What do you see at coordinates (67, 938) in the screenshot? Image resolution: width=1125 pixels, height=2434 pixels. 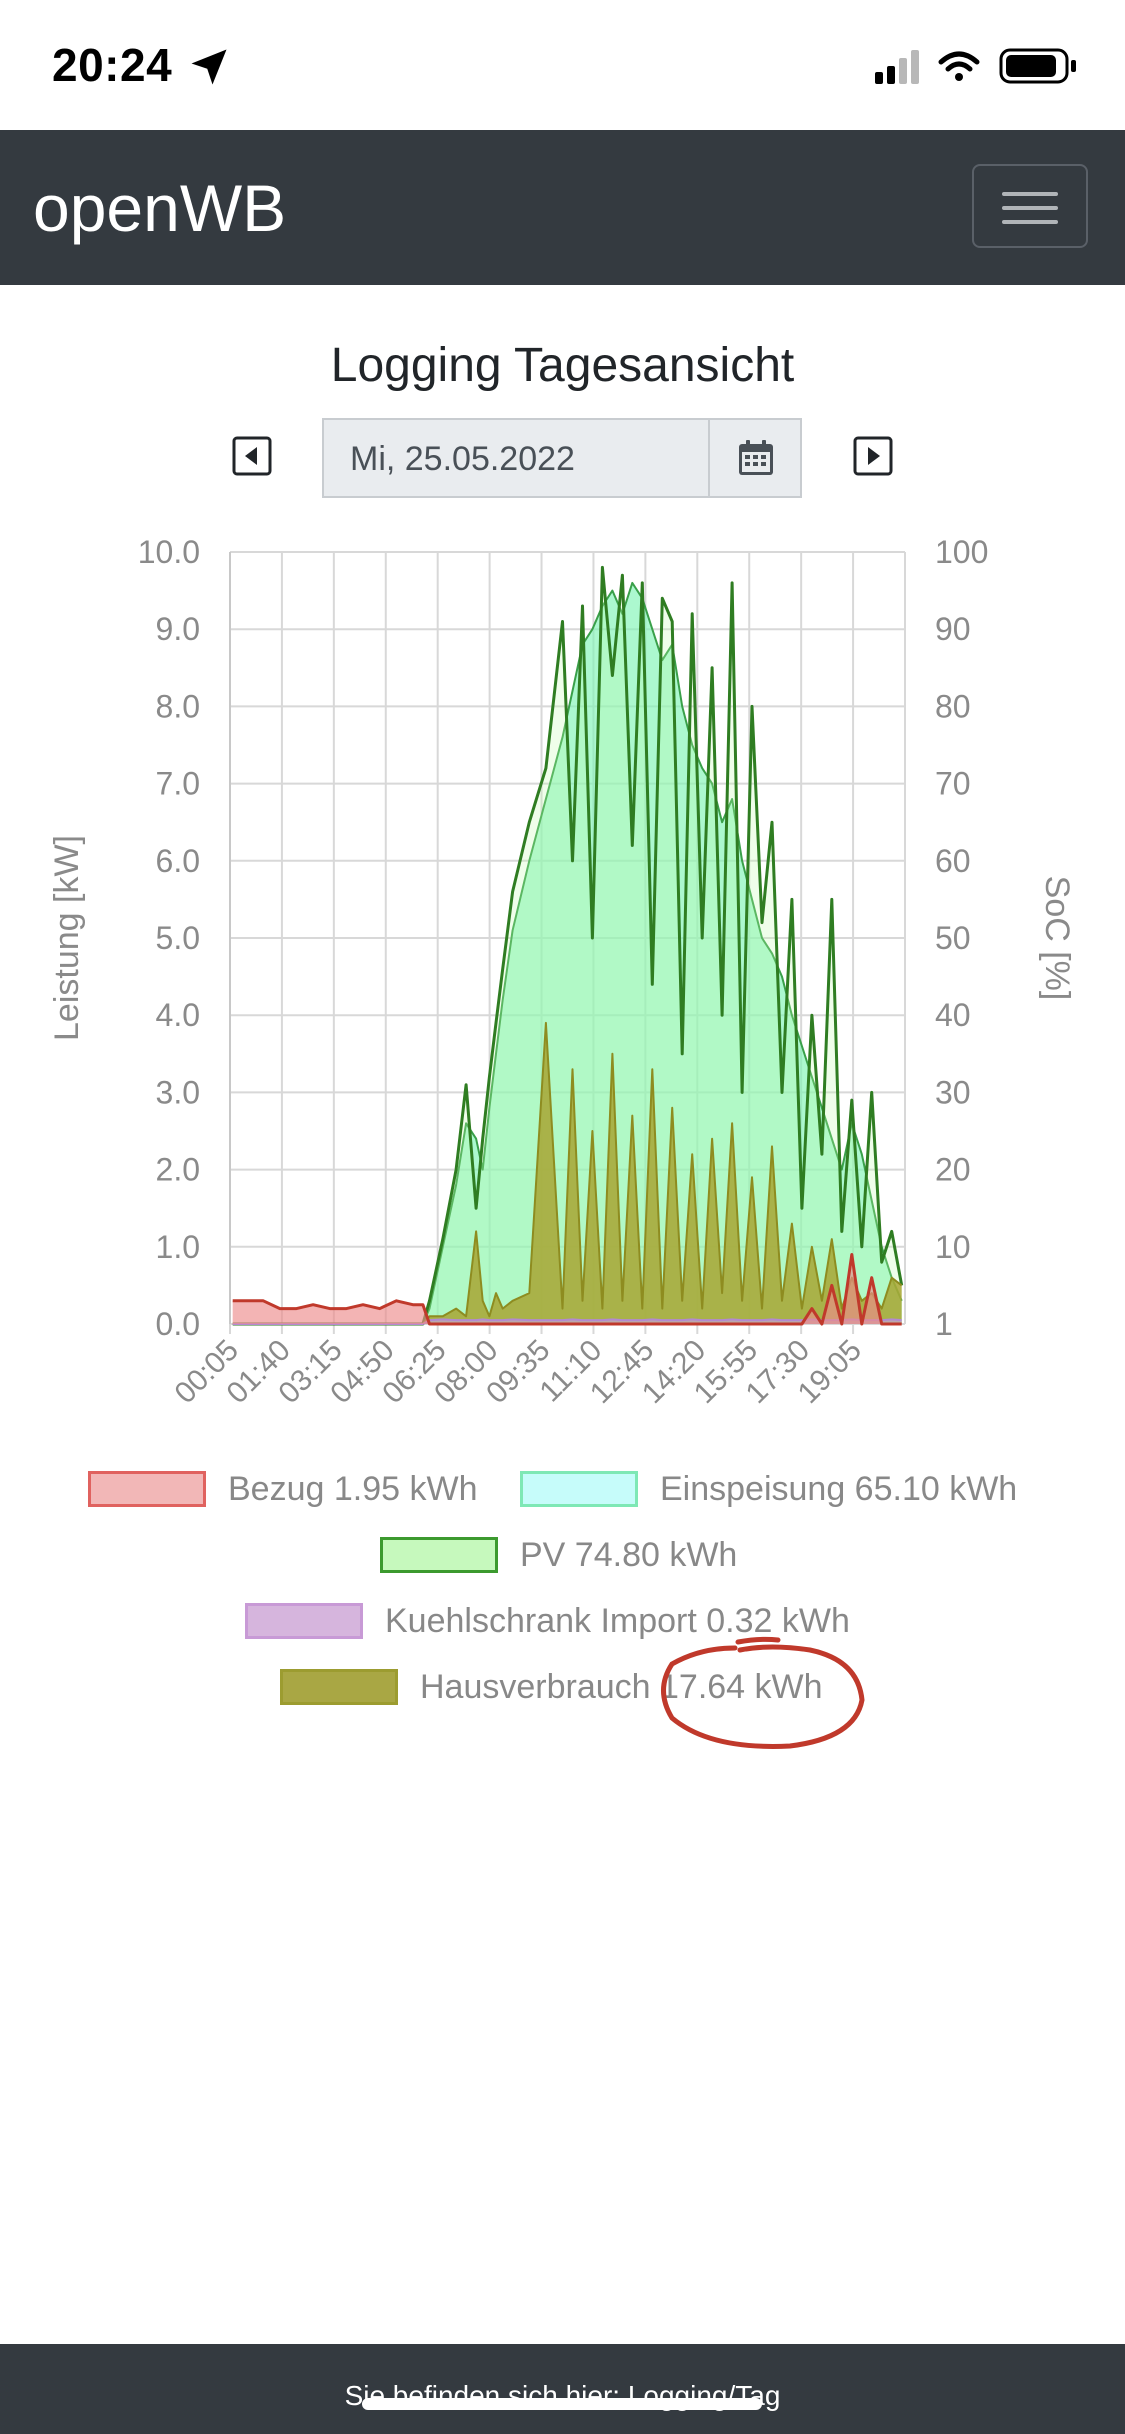 I see `y-axis-label-left: Leistung [kW]` at bounding box center [67, 938].